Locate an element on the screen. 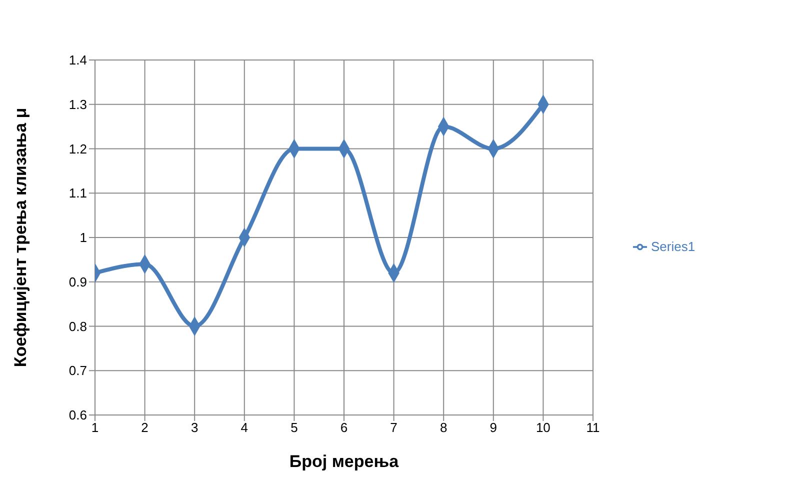 The width and height of the screenshot is (811, 493). y-axis-title: Коефицијент трења клизања μ is located at coordinates (20, 238).